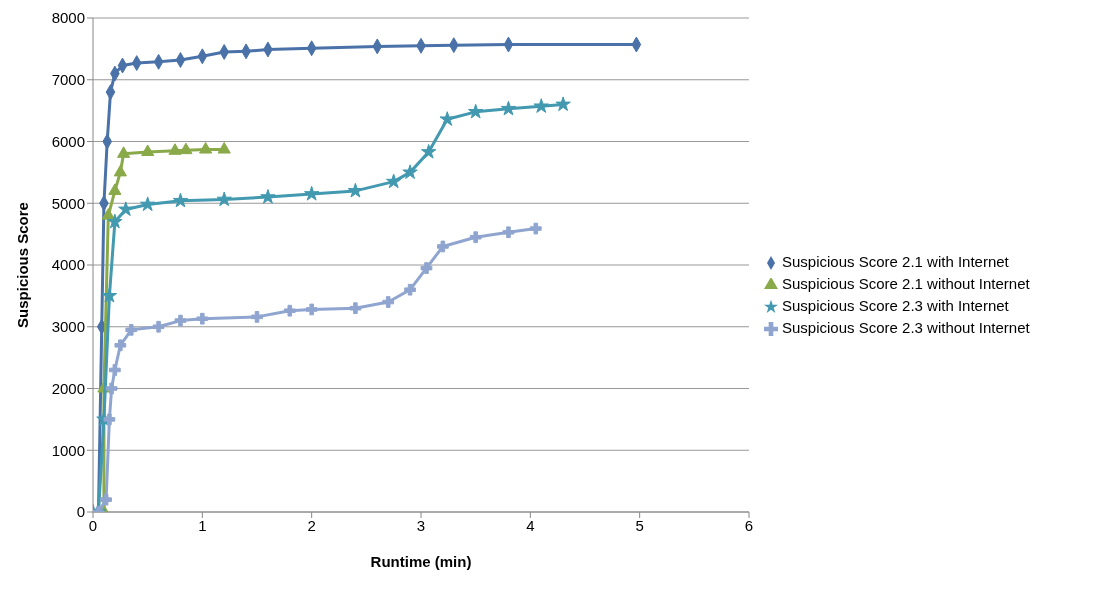 The image size is (1112, 590). I want to click on y-tick-label: 2000, so click(68, 388).